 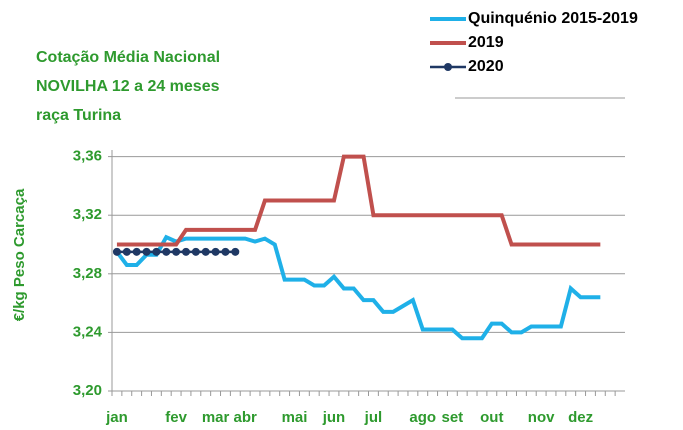 What do you see at coordinates (453, 417) in the screenshot?
I see `x-tick-label: set` at bounding box center [453, 417].